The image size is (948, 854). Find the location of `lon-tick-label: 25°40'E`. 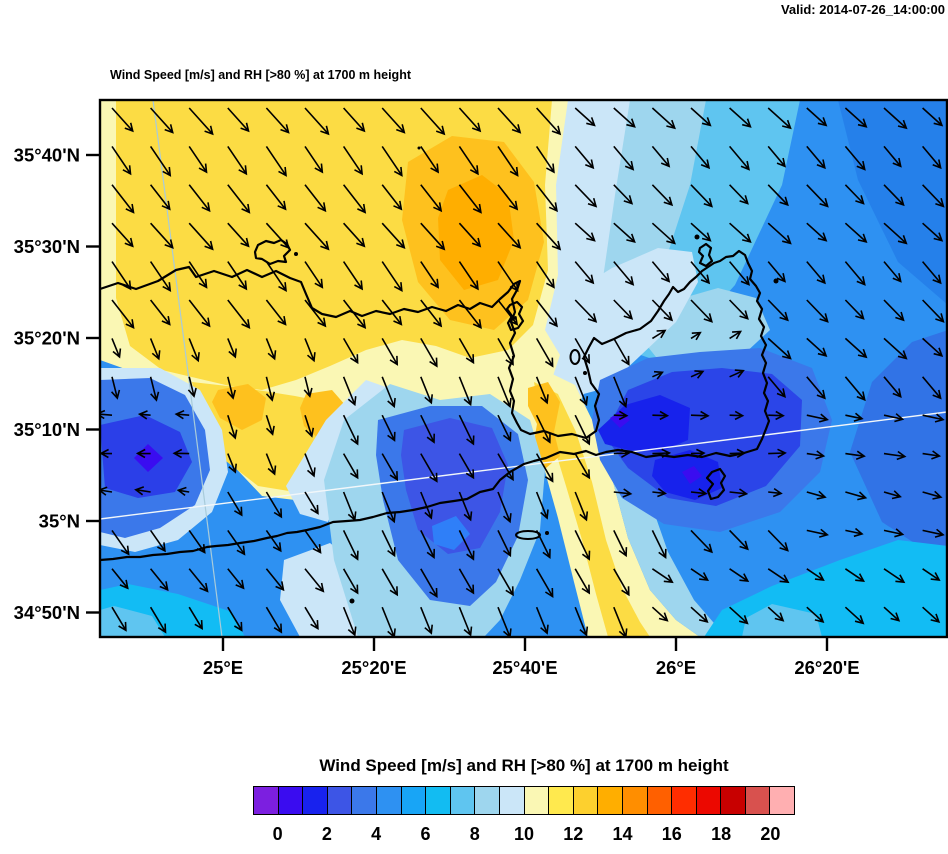

lon-tick-label: 25°40'E is located at coordinates (524, 667).